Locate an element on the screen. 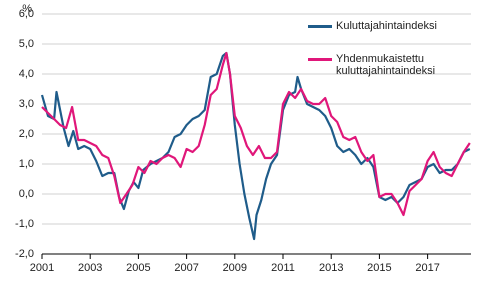  y-tick-label: 3,0 is located at coordinates (26, 104).